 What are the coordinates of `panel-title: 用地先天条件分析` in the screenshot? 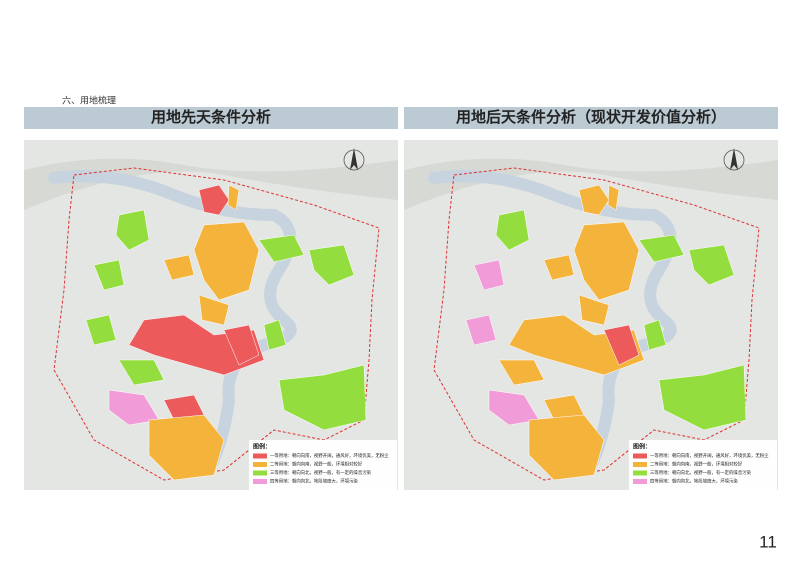 It's located at (211, 117).